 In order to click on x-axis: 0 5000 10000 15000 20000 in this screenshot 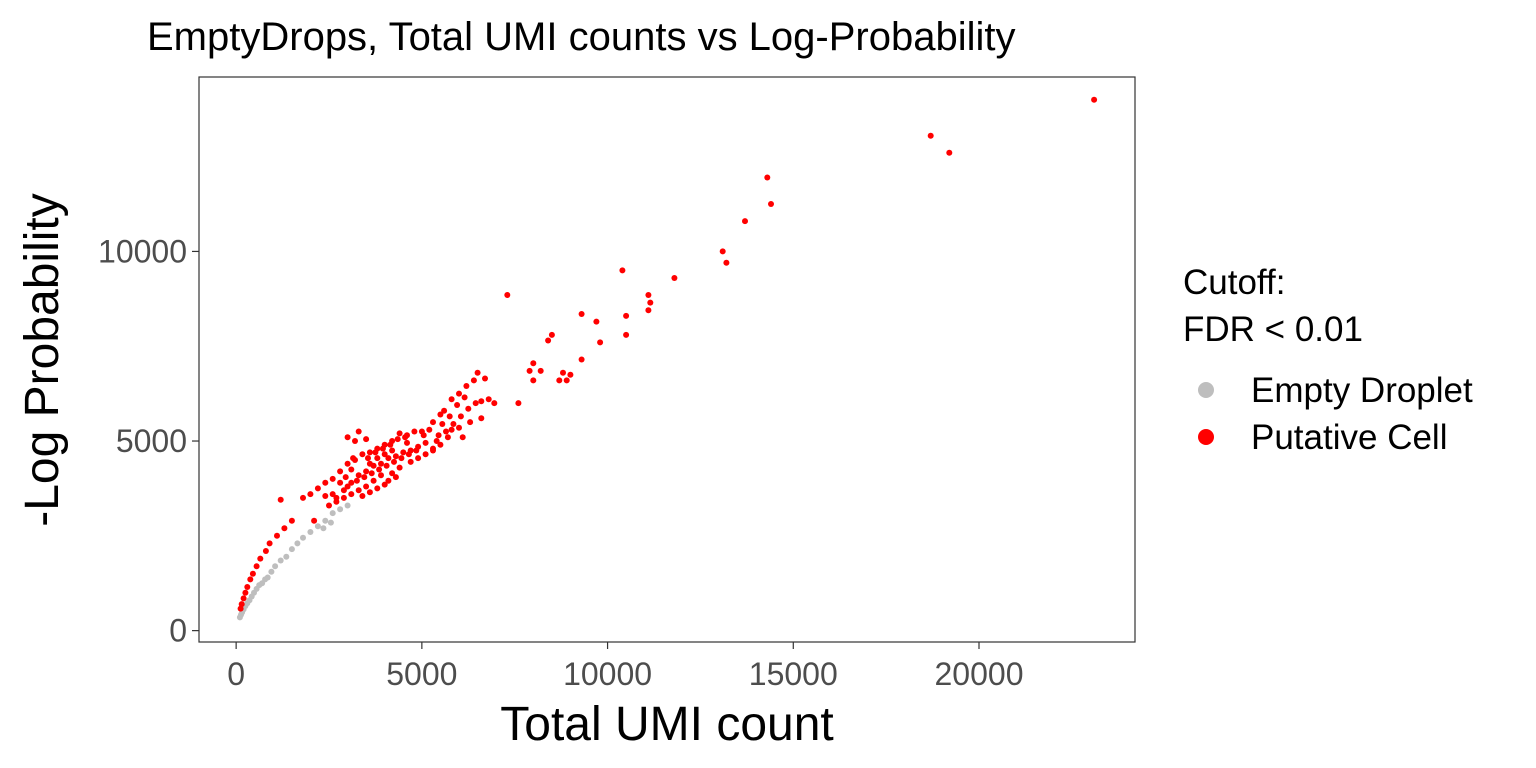, I will do `click(625, 667)`.